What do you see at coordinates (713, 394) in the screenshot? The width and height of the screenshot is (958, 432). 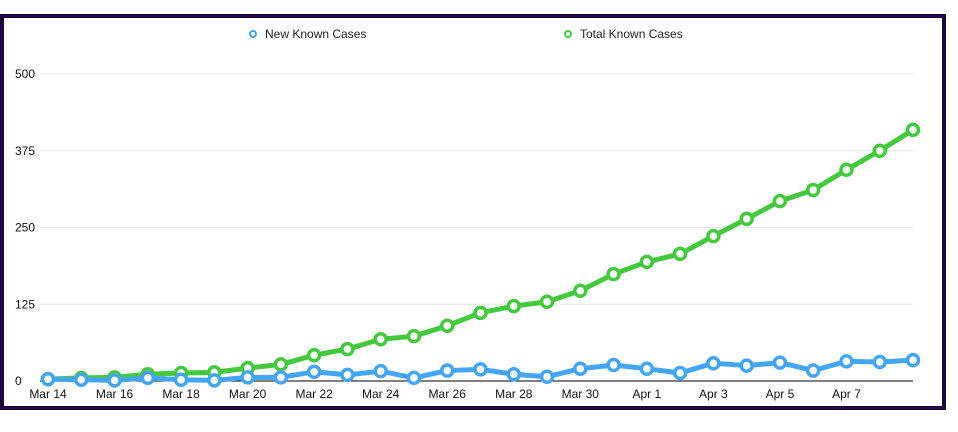 I see `x-tick-label: Apr 3` at bounding box center [713, 394].